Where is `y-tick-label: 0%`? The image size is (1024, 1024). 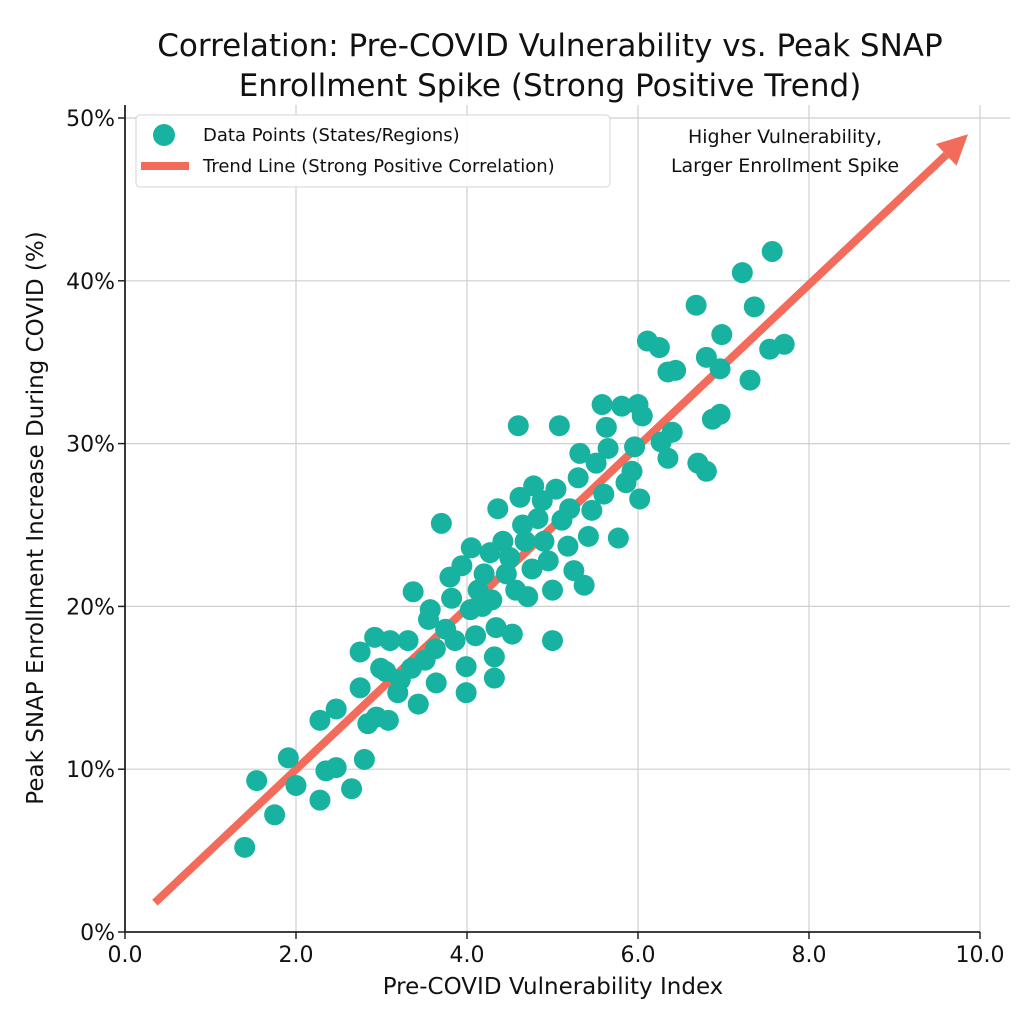
y-tick-label: 0% is located at coordinates (97, 933).